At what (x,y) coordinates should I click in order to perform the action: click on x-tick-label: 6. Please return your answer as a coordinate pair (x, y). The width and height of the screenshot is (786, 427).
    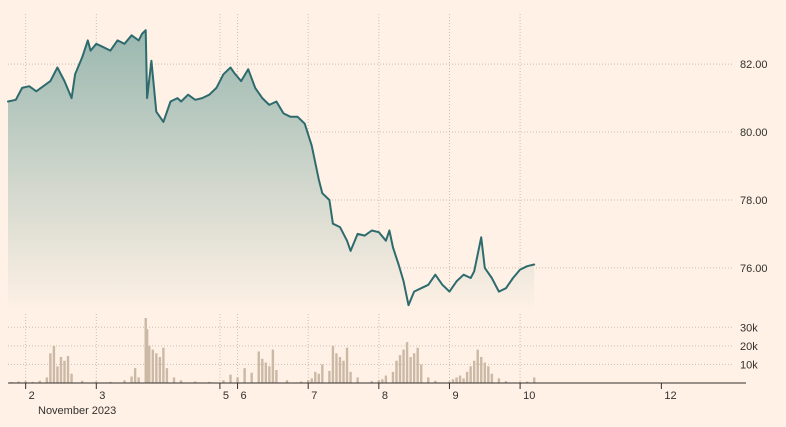
    Looking at the image, I should click on (244, 396).